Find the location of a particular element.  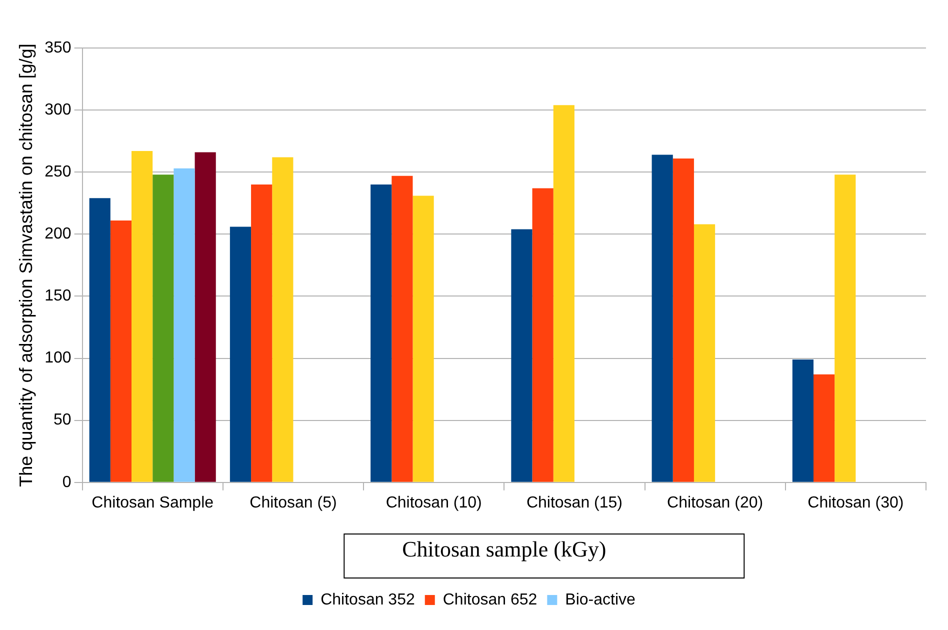

x-tick-label: Chitosan (30) is located at coordinates (856, 503).